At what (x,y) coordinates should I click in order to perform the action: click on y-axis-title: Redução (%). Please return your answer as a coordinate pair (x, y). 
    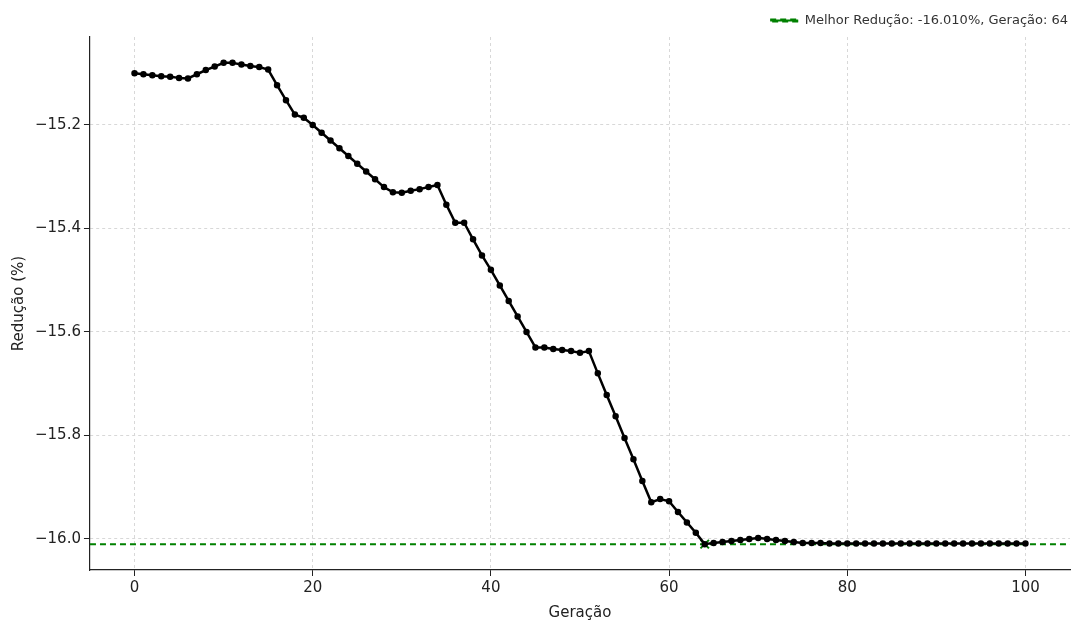
    Looking at the image, I should click on (17, 303).